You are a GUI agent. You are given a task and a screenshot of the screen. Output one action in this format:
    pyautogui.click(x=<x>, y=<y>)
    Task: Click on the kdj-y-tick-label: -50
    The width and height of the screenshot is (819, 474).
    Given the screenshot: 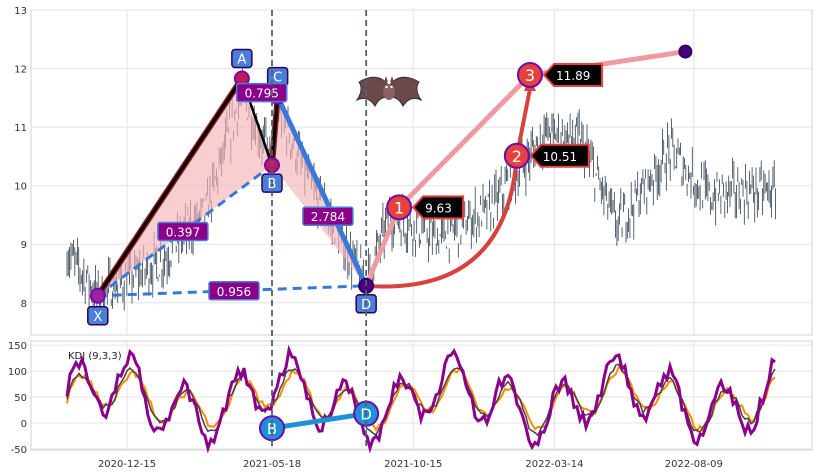 What is the action you would take?
    pyautogui.click(x=19, y=450)
    